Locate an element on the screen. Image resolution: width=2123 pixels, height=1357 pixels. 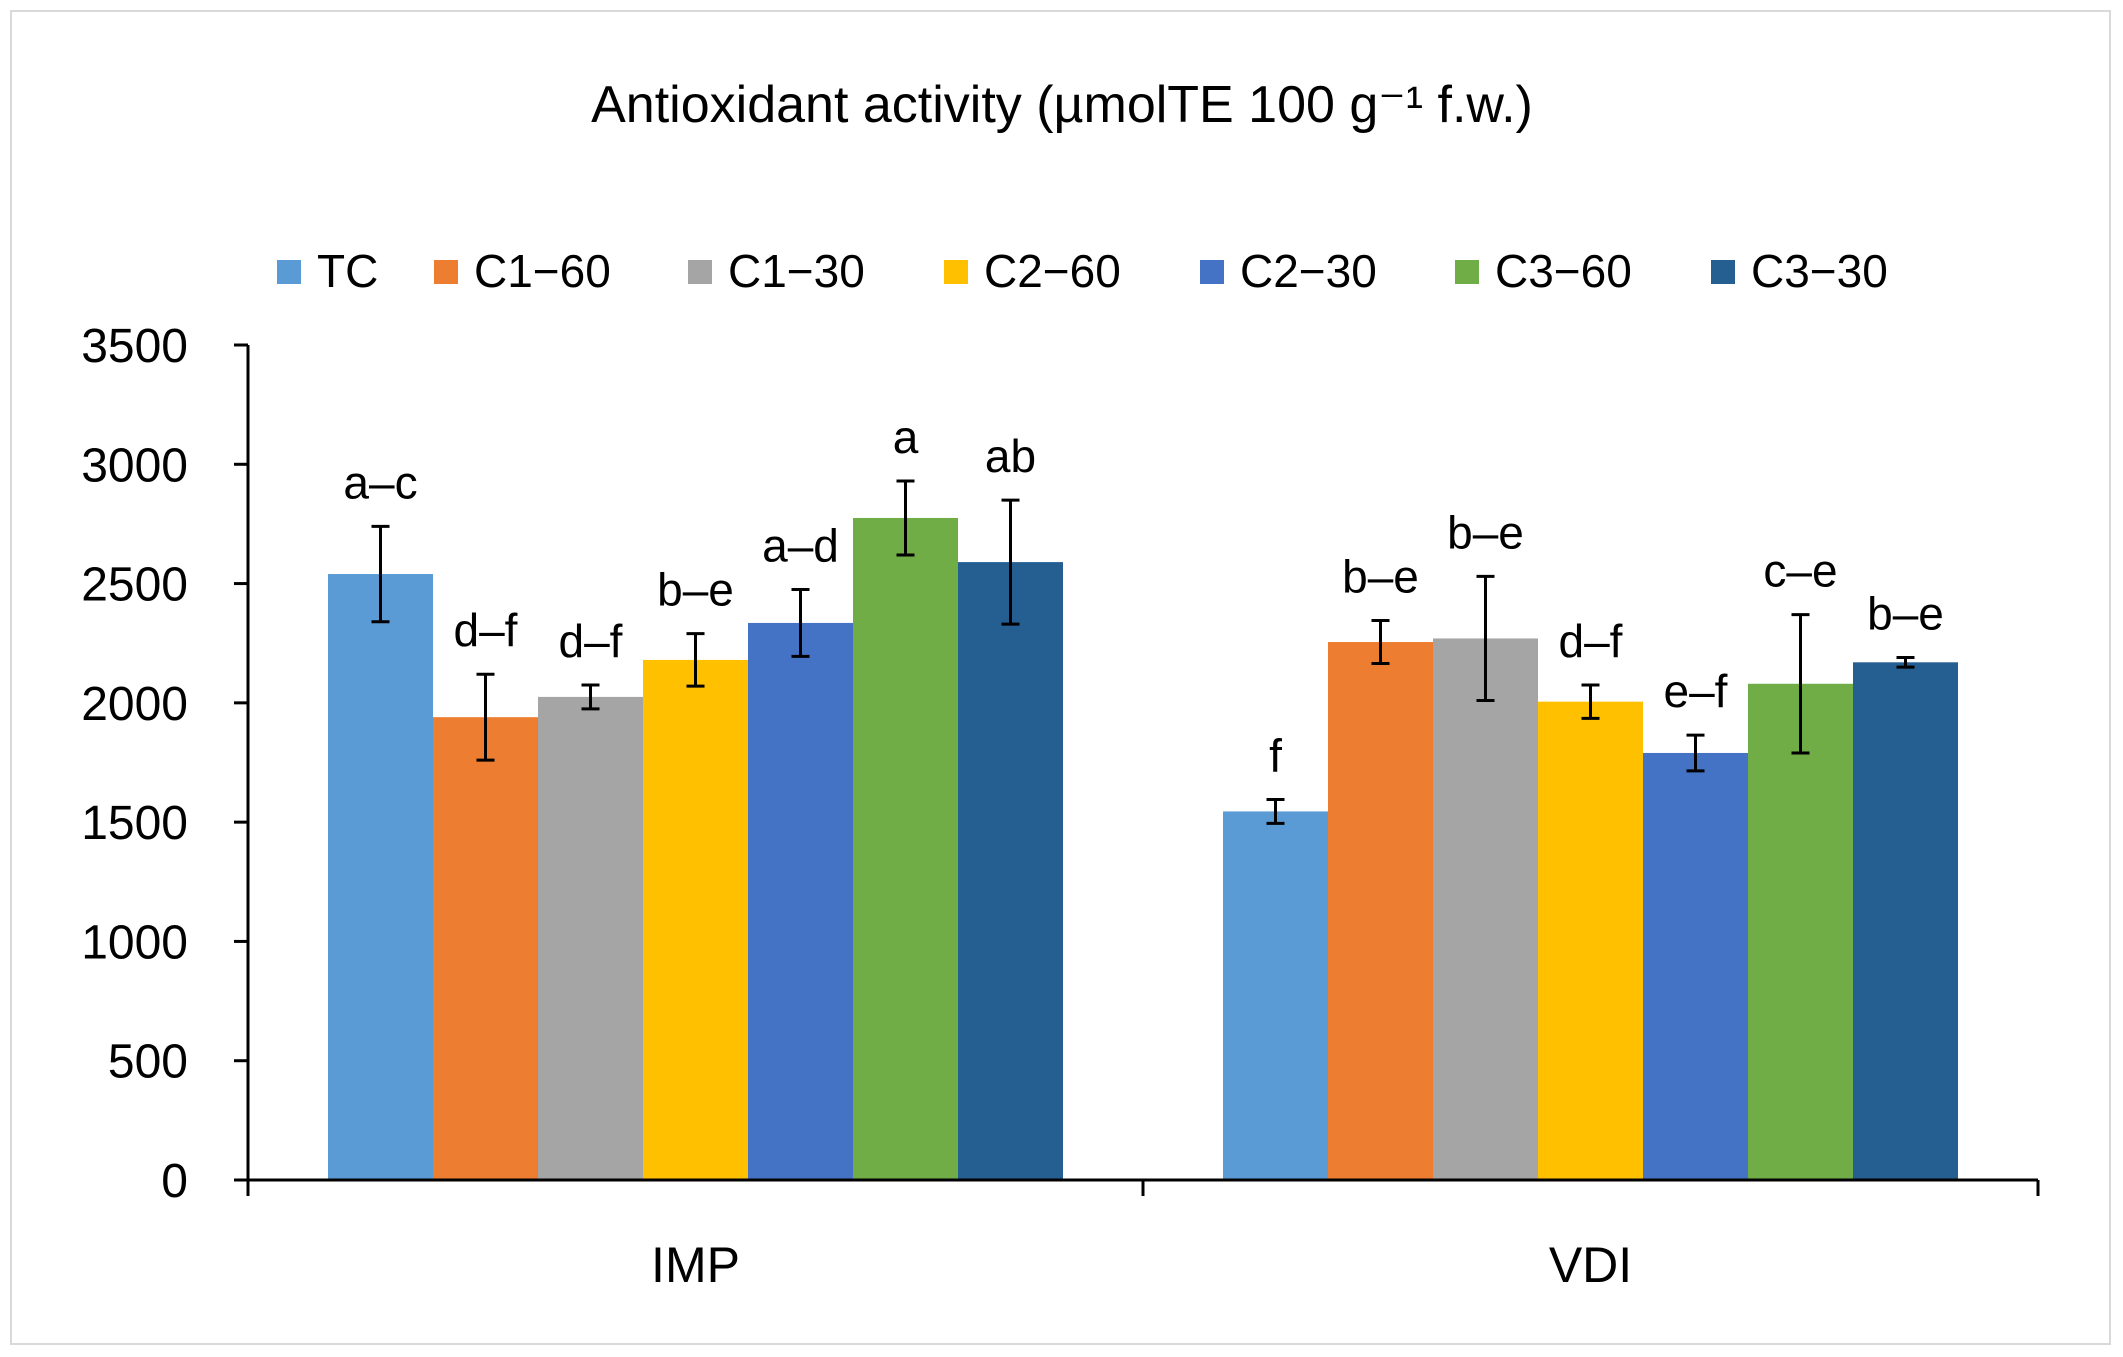
legend-label-2: C1−30 is located at coordinates (796, 271).